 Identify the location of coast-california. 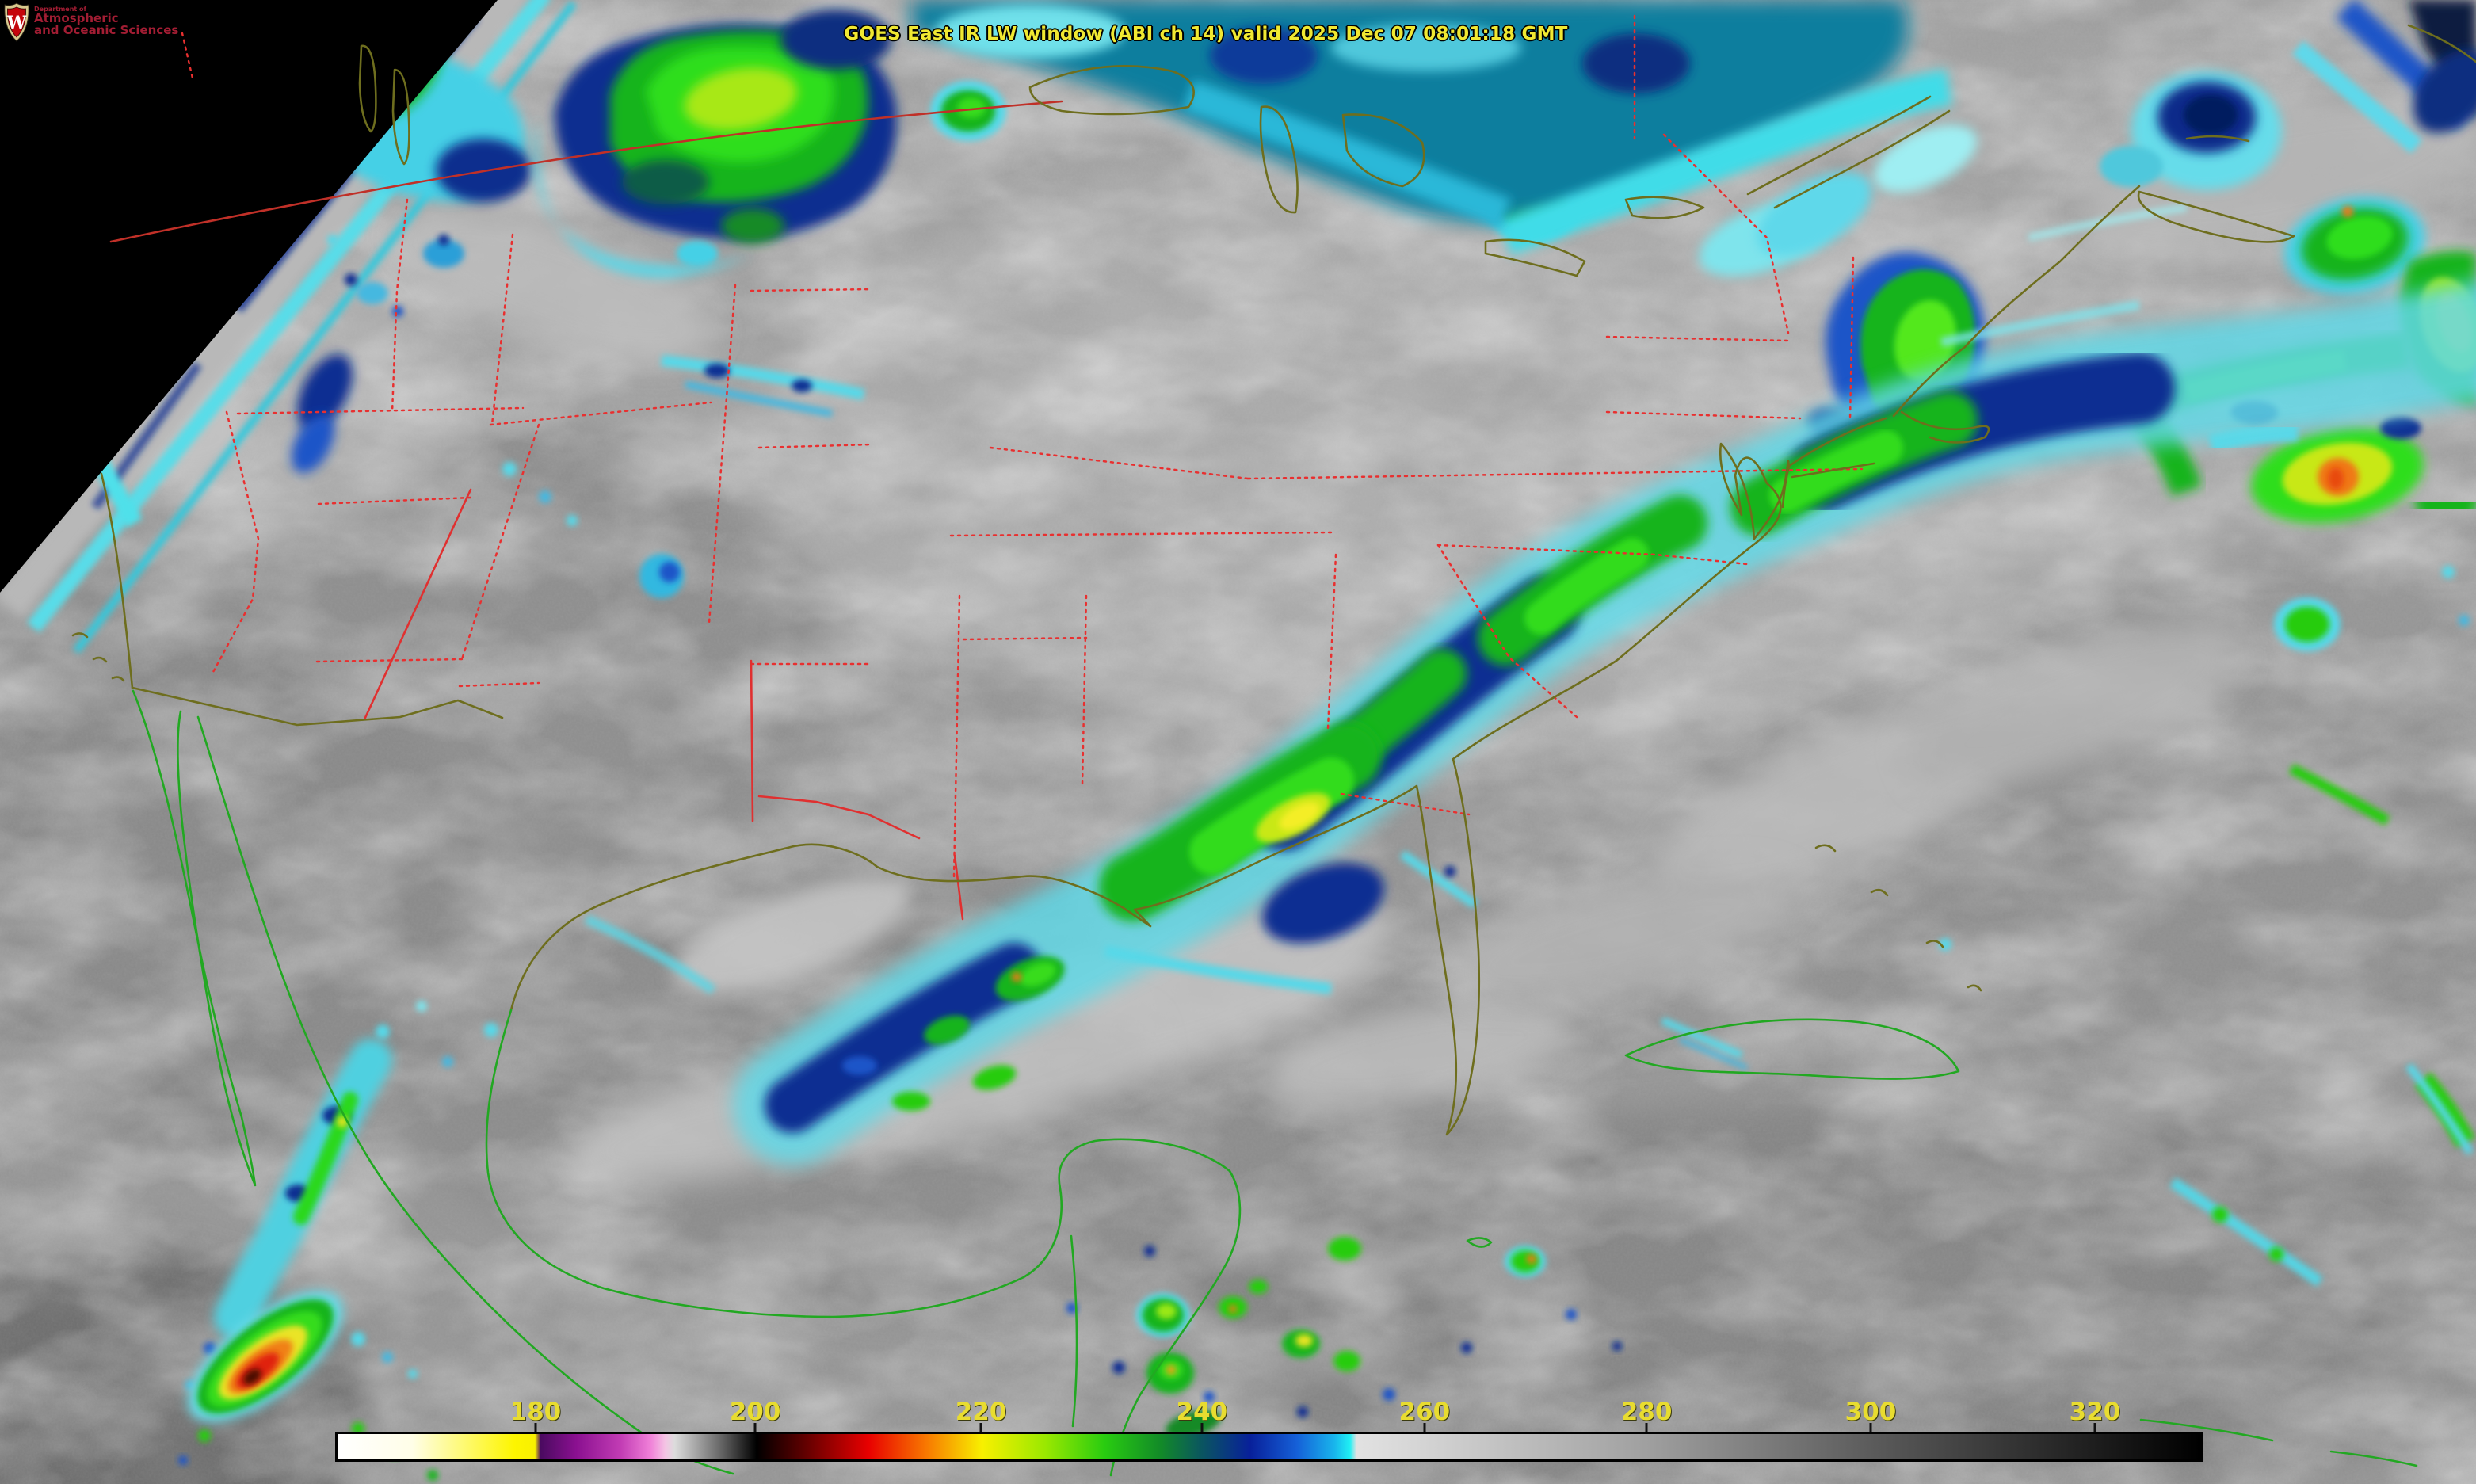
(117, 580).